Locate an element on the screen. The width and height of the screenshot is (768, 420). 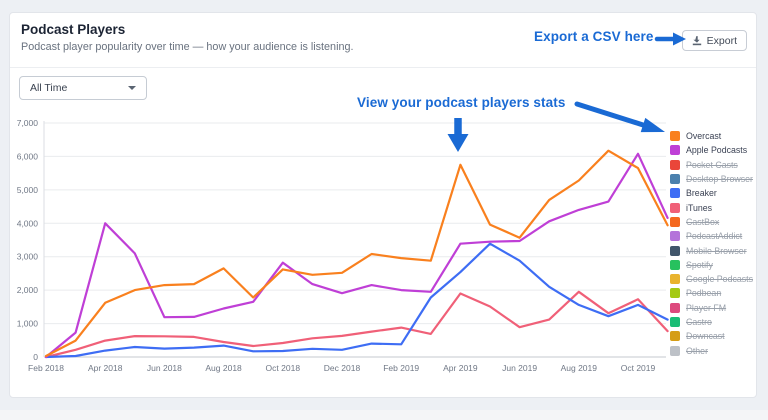
x-axis-tick-label: Jun 2018 is located at coordinates (164, 368).